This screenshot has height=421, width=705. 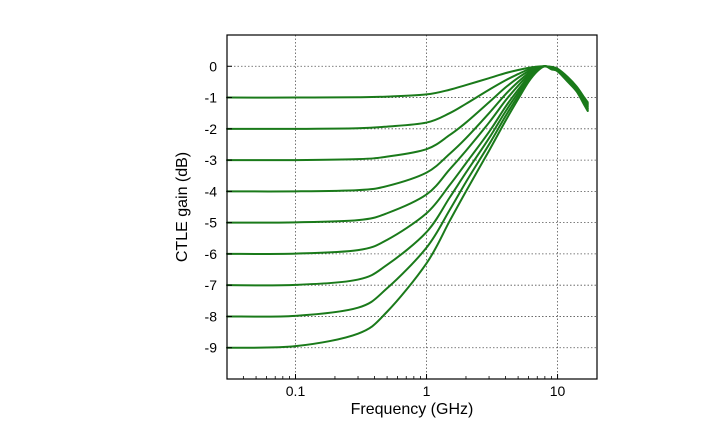 What do you see at coordinates (211, 223) in the screenshot?
I see `y-tick-label: -5` at bounding box center [211, 223].